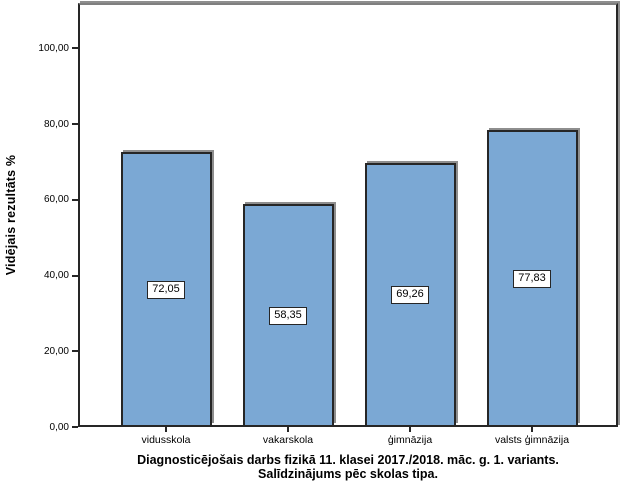 The height and width of the screenshot is (500, 625). I want to click on bar-ģimnāzija: 69,26, so click(410, 294).